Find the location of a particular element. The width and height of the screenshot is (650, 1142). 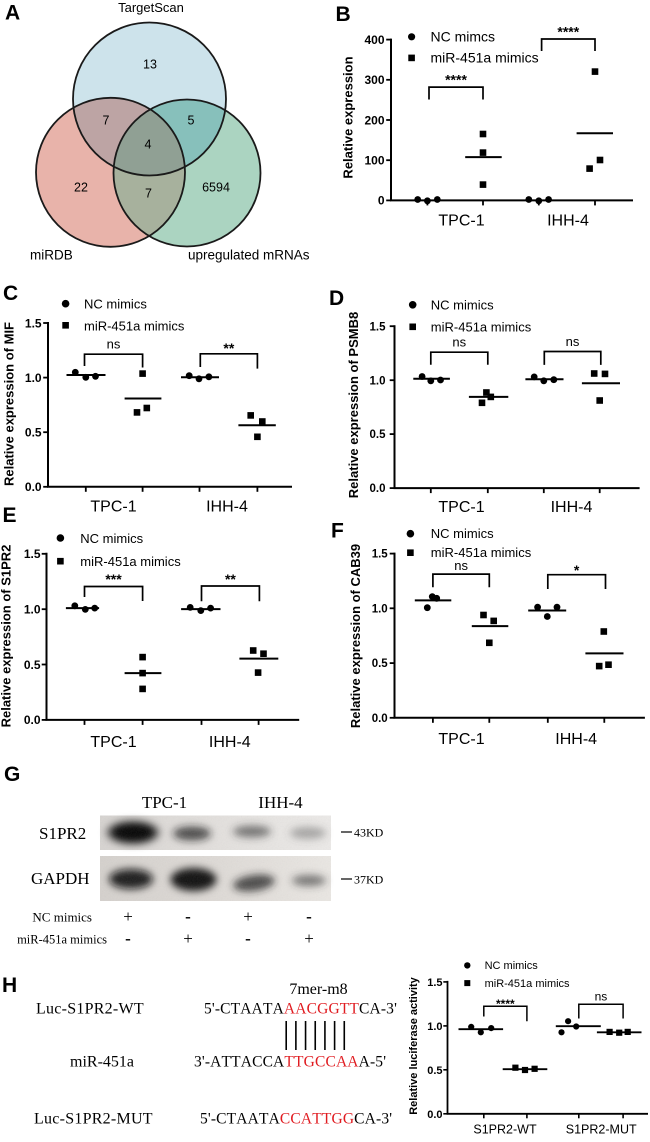

svg-text: upregulated mRNAs is located at coordinates (249, 255).